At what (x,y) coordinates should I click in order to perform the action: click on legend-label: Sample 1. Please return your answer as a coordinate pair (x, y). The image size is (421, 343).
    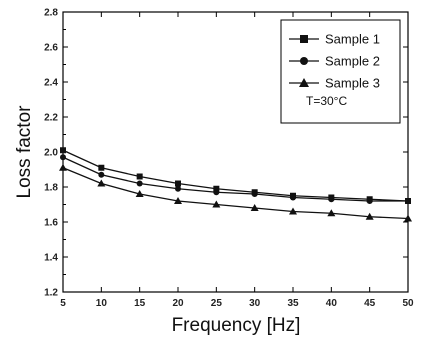
    Looking at the image, I should click on (352, 39).